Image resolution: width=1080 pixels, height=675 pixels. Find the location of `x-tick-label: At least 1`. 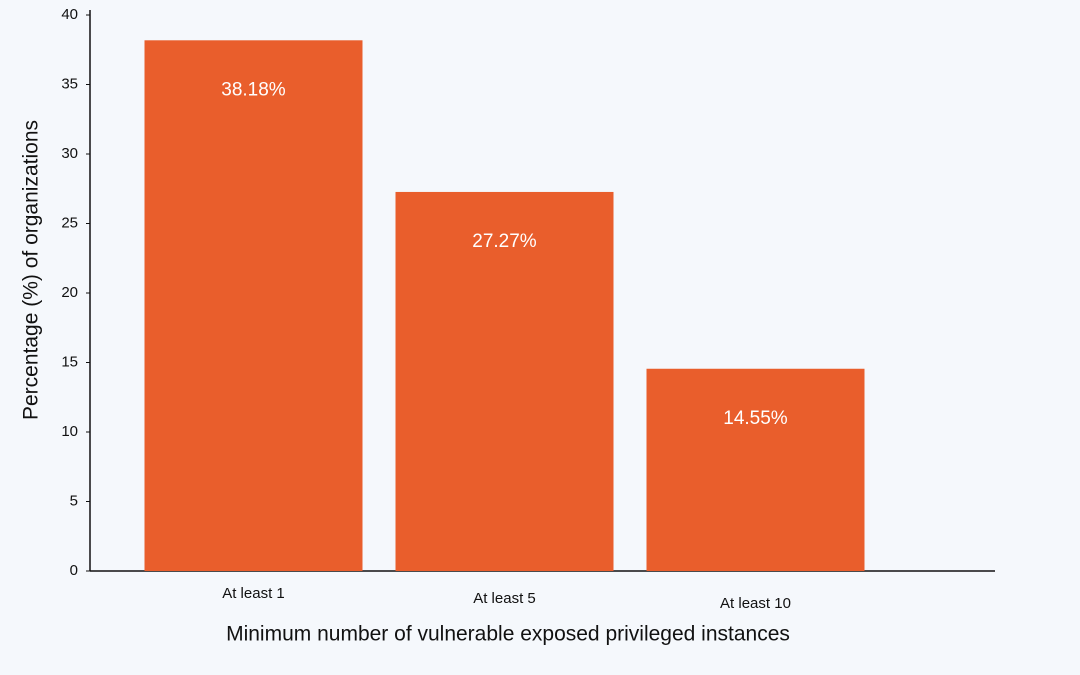

x-tick-label: At least 1 is located at coordinates (253, 593).